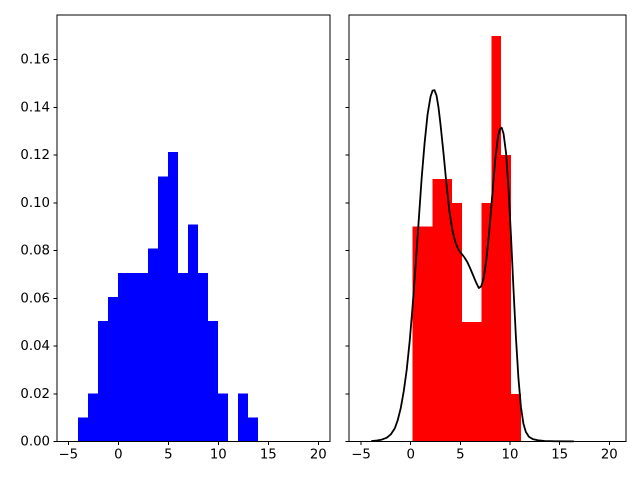  What do you see at coordinates (35, 298) in the screenshot?
I see `y-tick-label: 0.06` at bounding box center [35, 298].